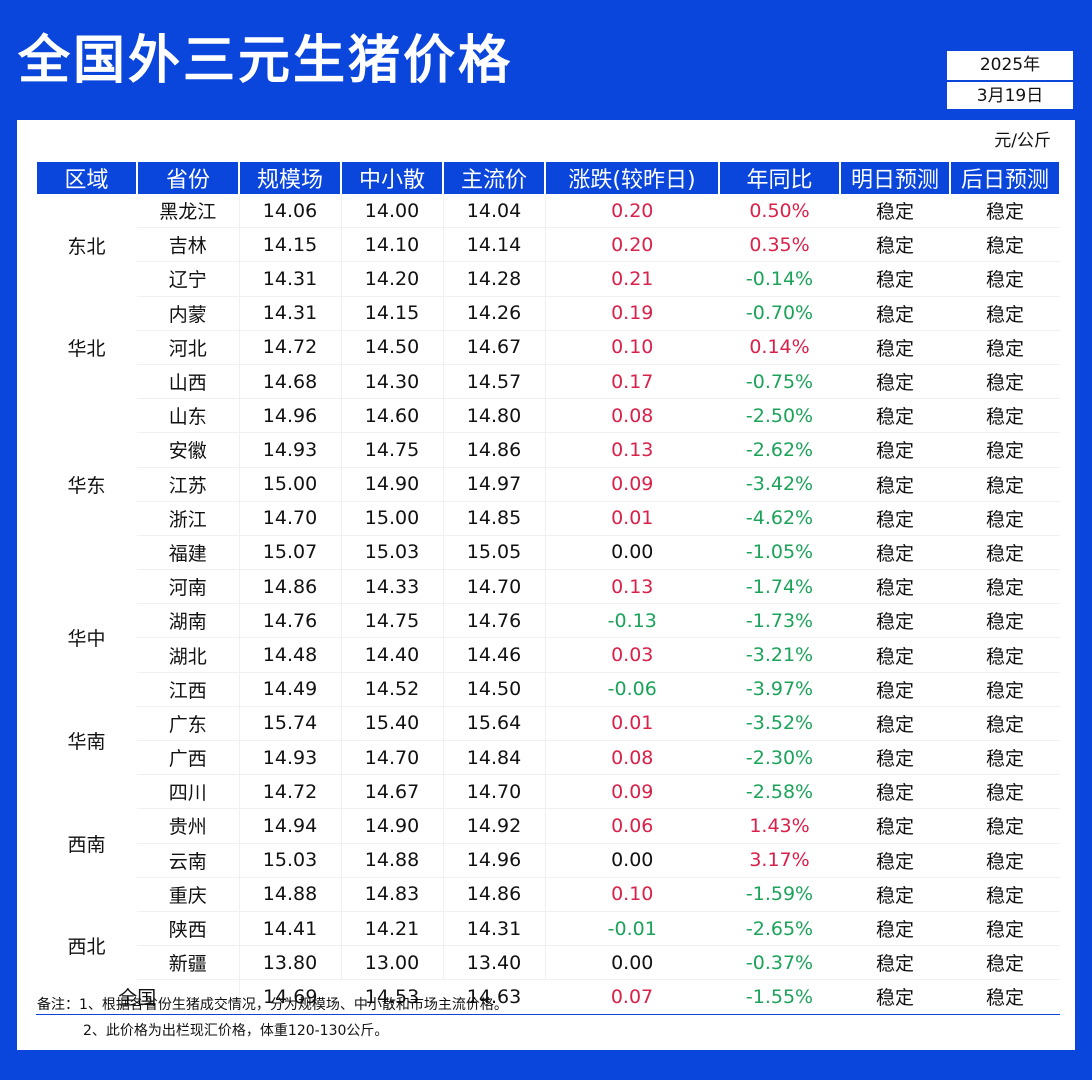 This screenshot has height=1080, width=1092. What do you see at coordinates (392, 313) in the screenshot?
I see `small-farm-cell: 14.15` at bounding box center [392, 313].